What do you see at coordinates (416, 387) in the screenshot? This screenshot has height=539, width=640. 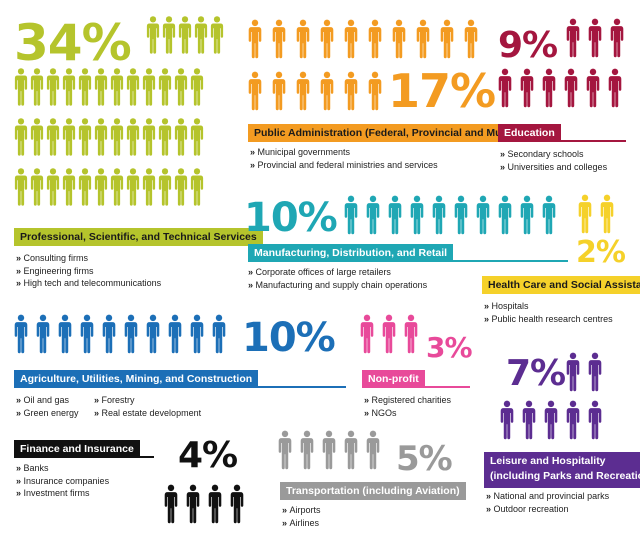 I see `rule-nonprofit` at bounding box center [416, 387].